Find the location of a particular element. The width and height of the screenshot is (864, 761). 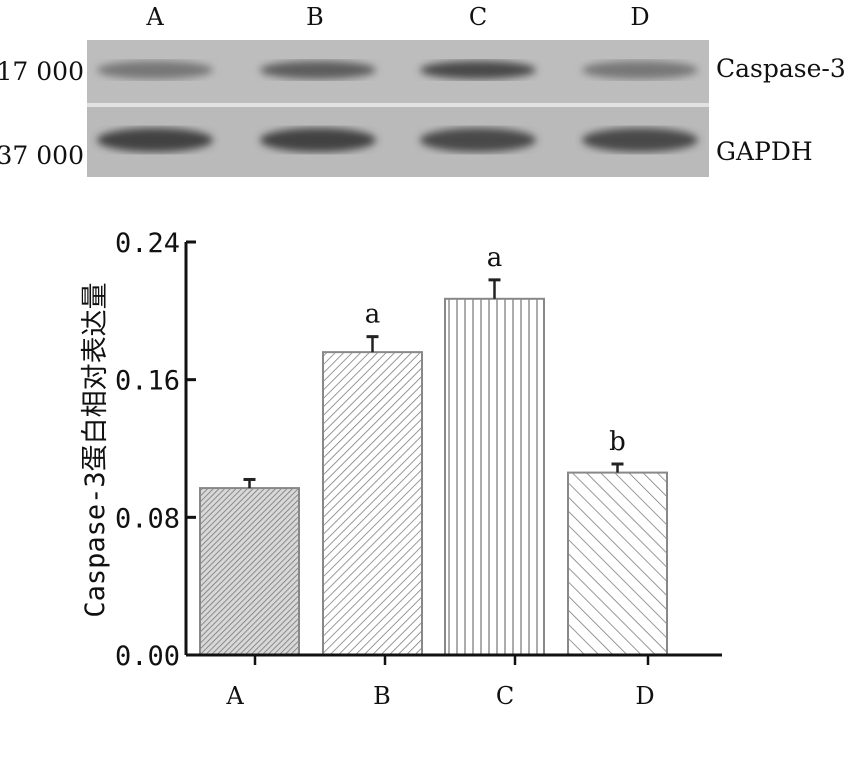

lane-label-a: A is located at coordinates (154, 17).